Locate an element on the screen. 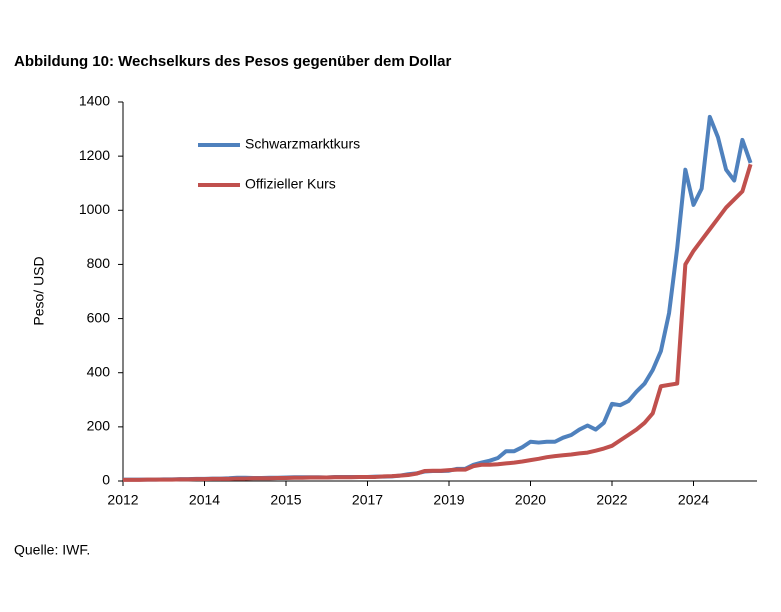  x-tick-label: 2020 is located at coordinates (530, 500).